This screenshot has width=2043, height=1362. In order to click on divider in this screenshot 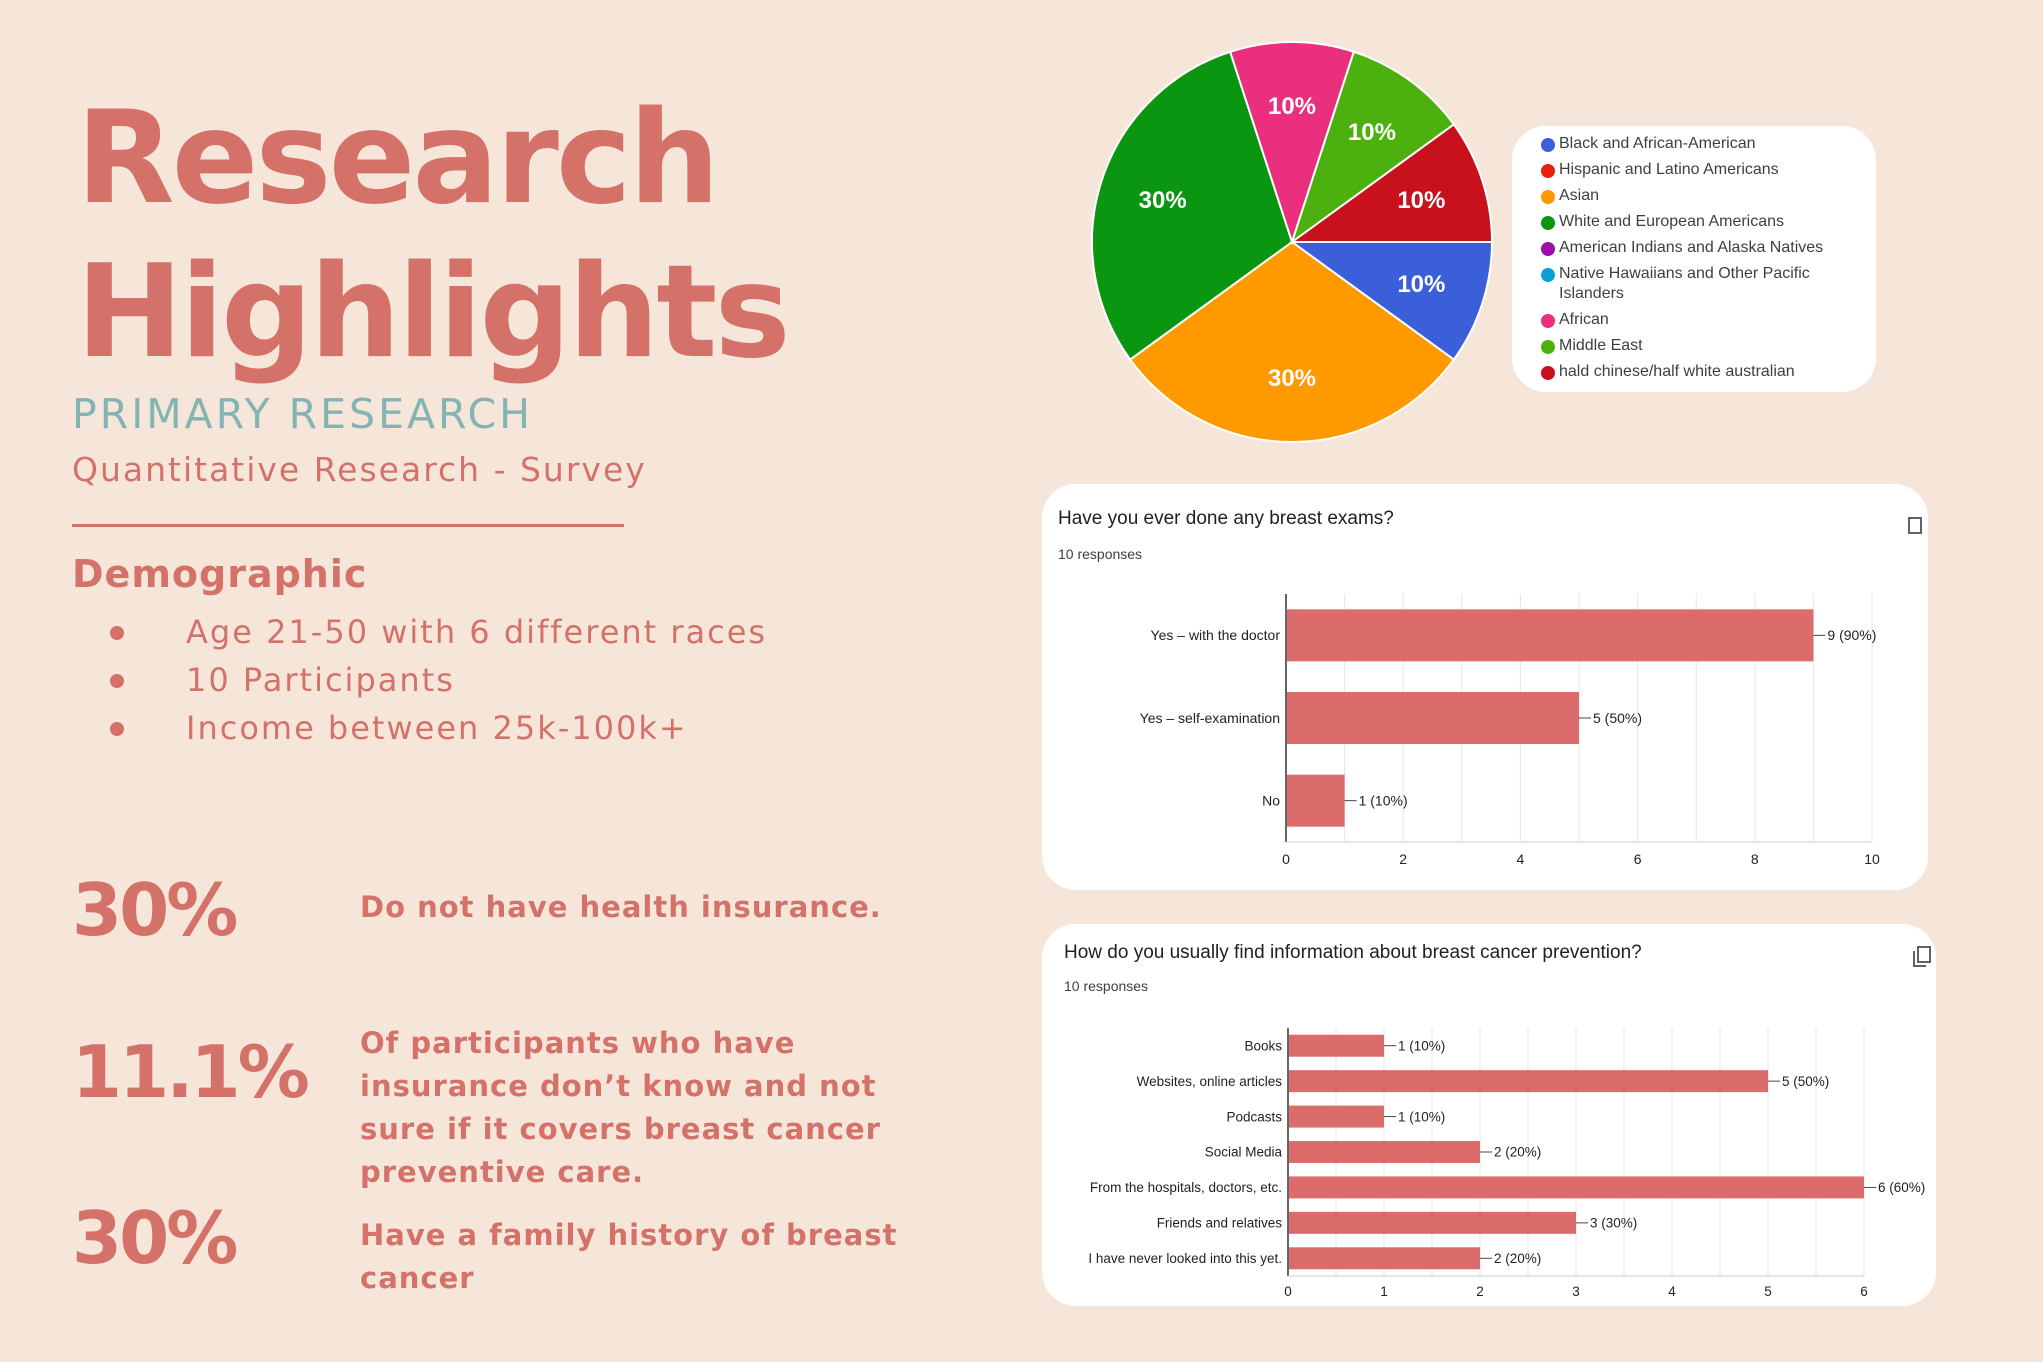, I will do `click(348, 525)`.